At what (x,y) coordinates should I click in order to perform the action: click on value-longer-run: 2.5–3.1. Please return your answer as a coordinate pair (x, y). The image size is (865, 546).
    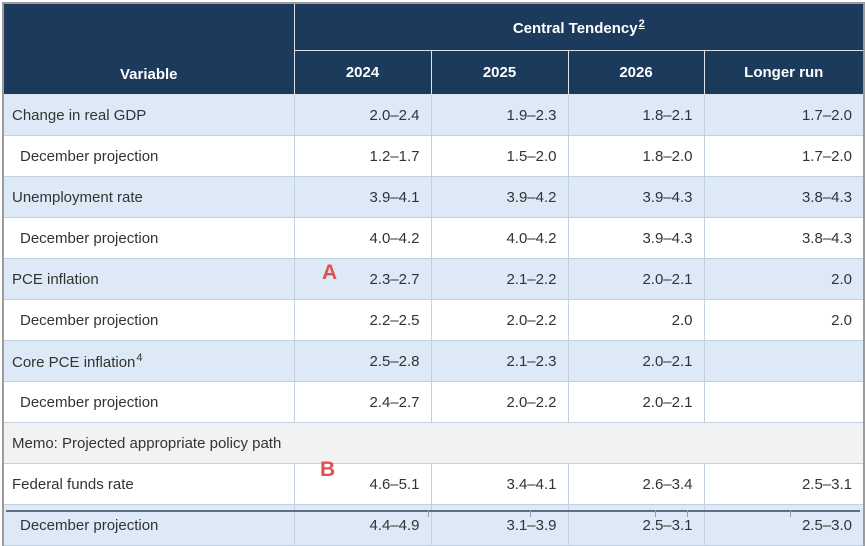
    Looking at the image, I should click on (784, 484).